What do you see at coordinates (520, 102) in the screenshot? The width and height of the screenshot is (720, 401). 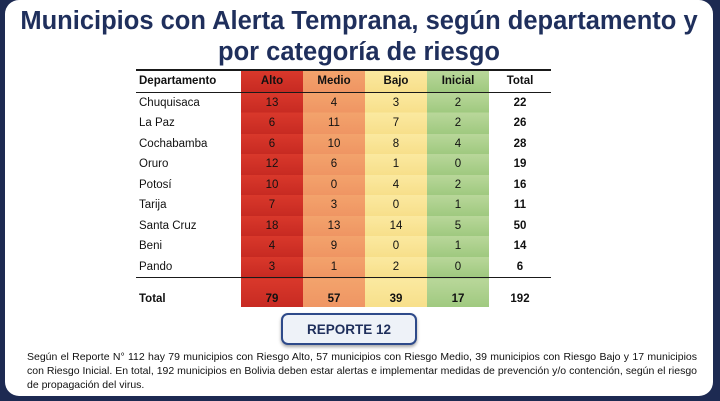 I see `cell-total: 22` at bounding box center [520, 102].